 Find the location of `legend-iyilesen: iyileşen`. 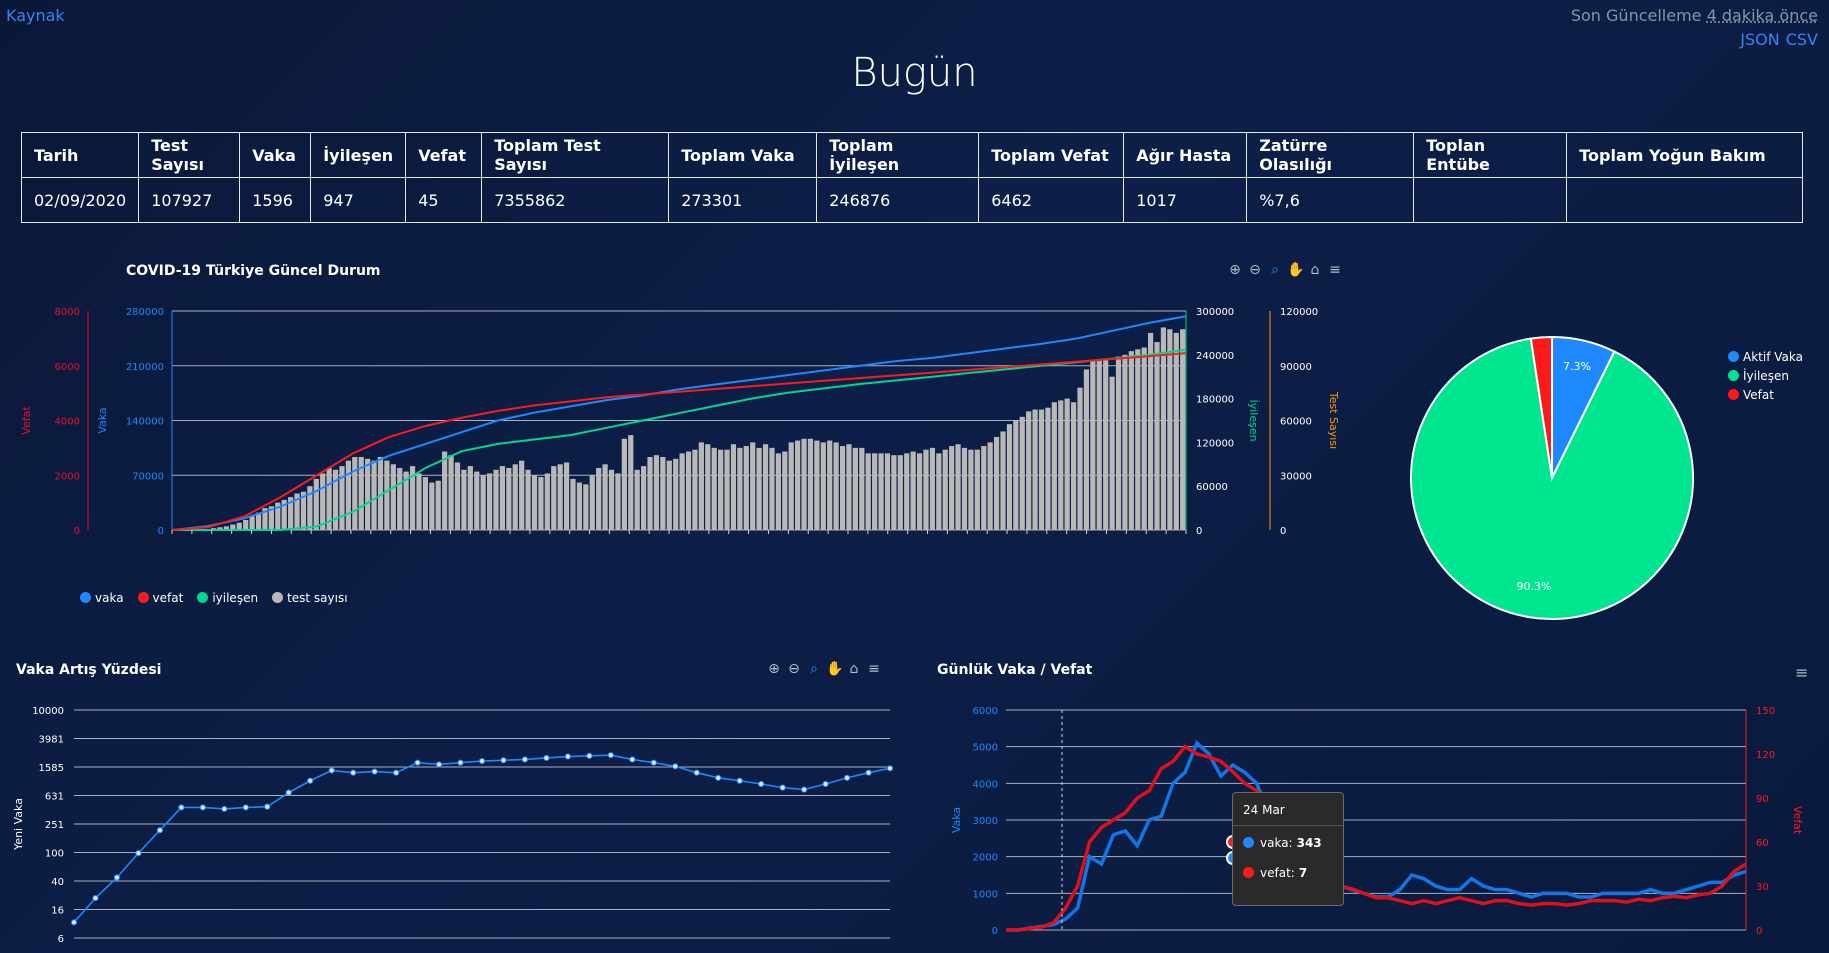

legend-iyilesen: iyileşen is located at coordinates (227, 598).